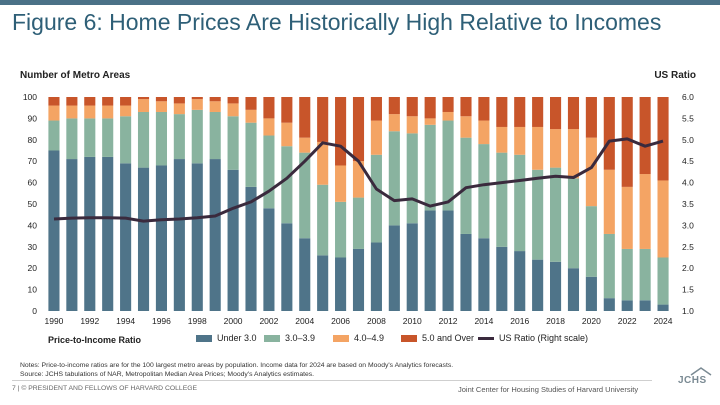  Describe the element at coordinates (33, 290) in the screenshot. I see `y-tick-left-label: 10` at that location.